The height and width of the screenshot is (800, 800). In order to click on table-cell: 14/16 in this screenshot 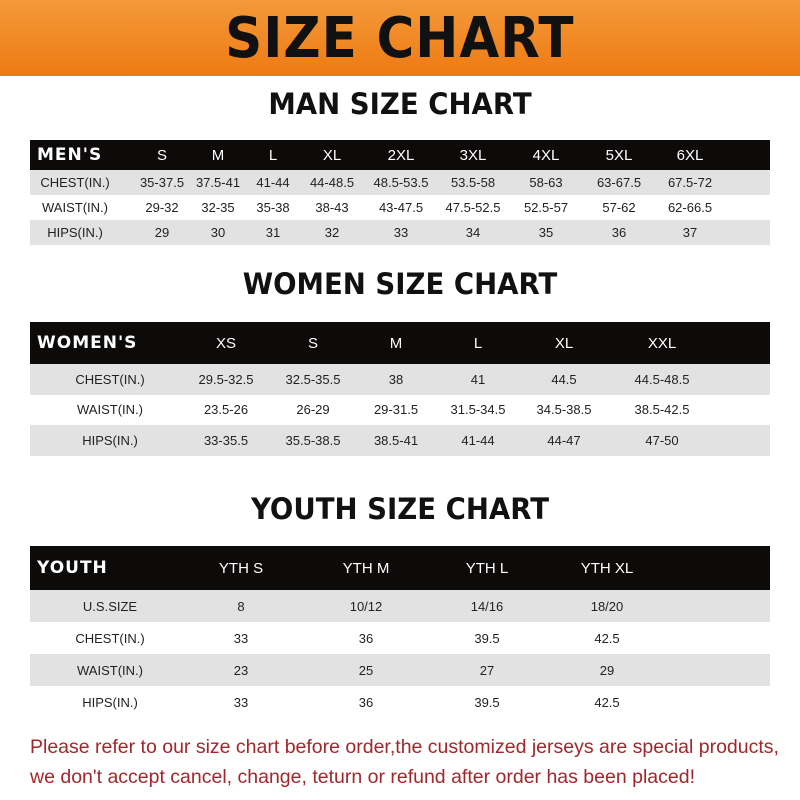, I will do `click(487, 606)`.